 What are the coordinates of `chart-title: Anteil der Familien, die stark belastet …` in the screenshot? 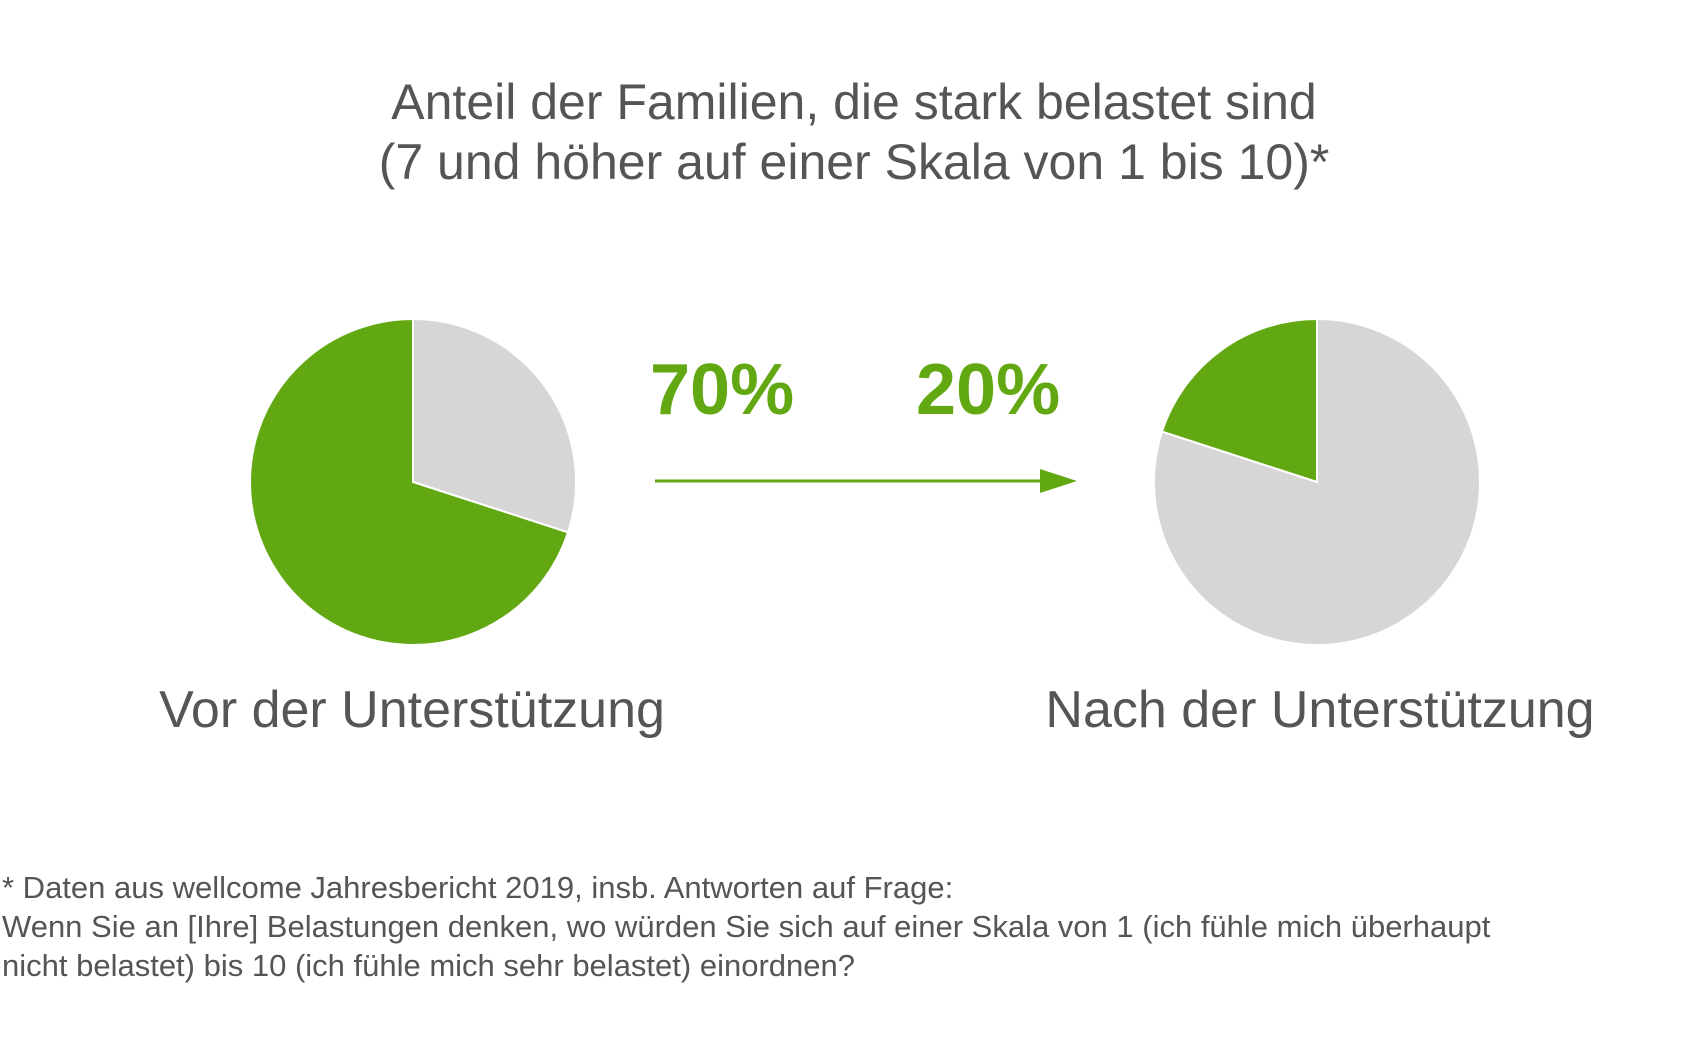 It's located at (854, 132).